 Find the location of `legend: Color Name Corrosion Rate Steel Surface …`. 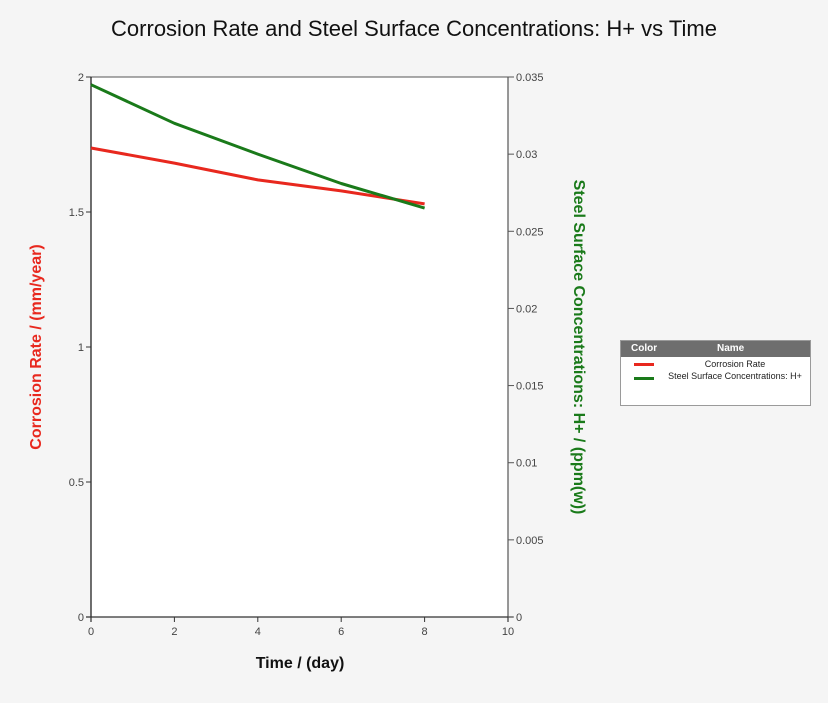

legend: Color Name Corrosion Rate Steel Surface … is located at coordinates (715, 373).